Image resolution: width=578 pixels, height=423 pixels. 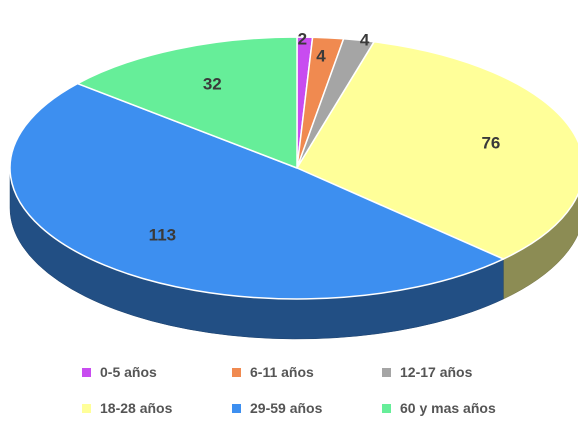 What do you see at coordinates (365, 39) in the screenshot?
I see `data-label-12-17-a-os: 4` at bounding box center [365, 39].